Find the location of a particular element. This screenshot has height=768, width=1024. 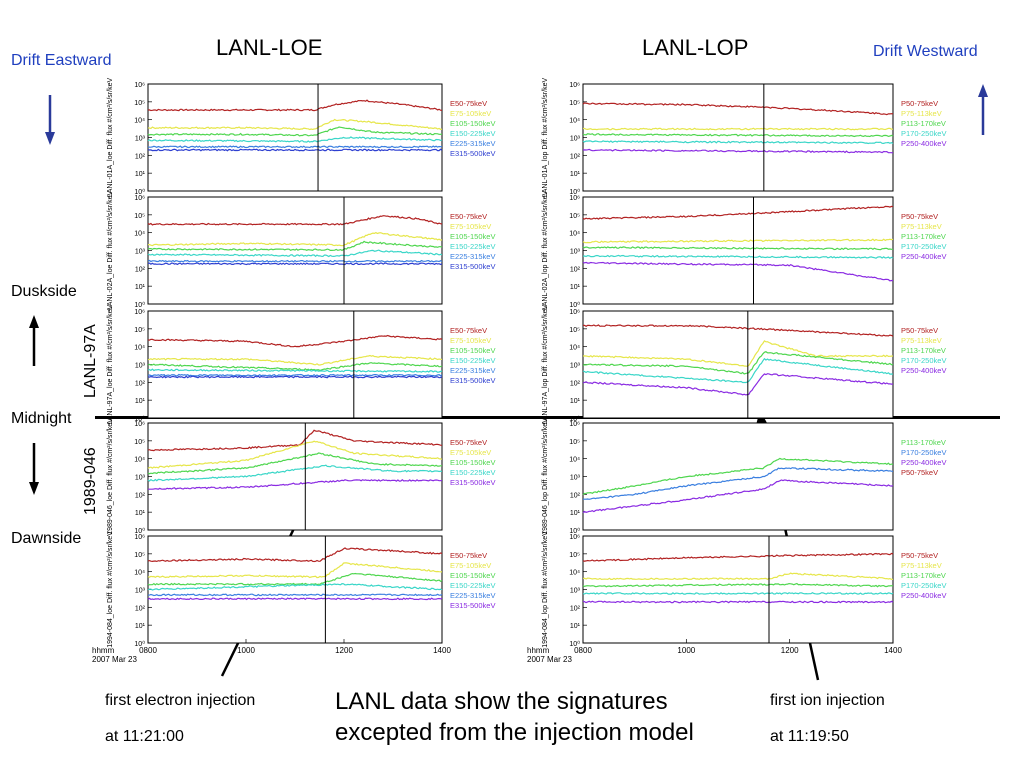

drift-west-arrow-head is located at coordinates (983, 90).